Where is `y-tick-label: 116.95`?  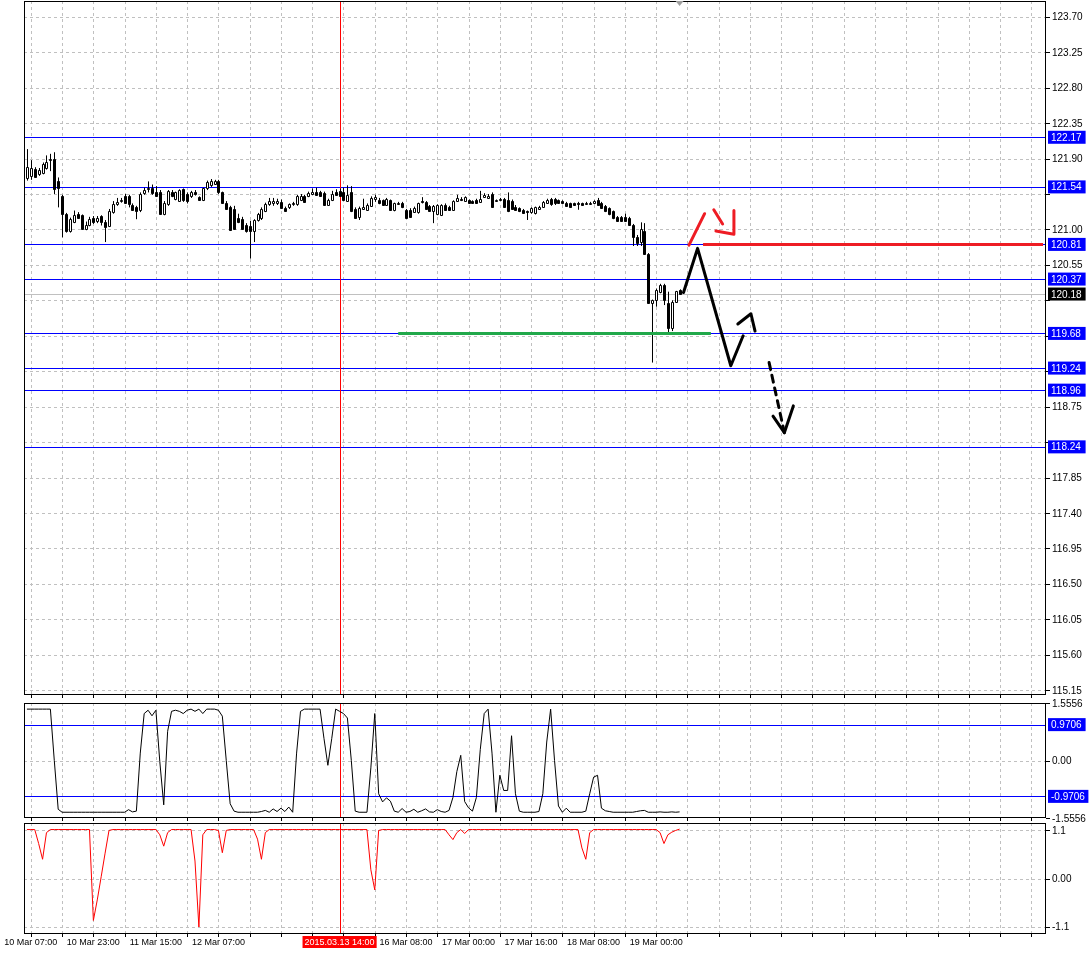
y-tick-label: 116.95 is located at coordinates (1067, 548).